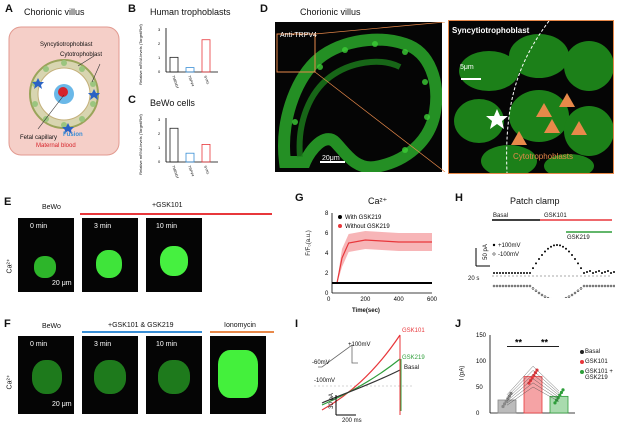  What do you see at coordinates (479, 388) in the screenshot?
I see `J-ytick: 50` at bounding box center [479, 388].